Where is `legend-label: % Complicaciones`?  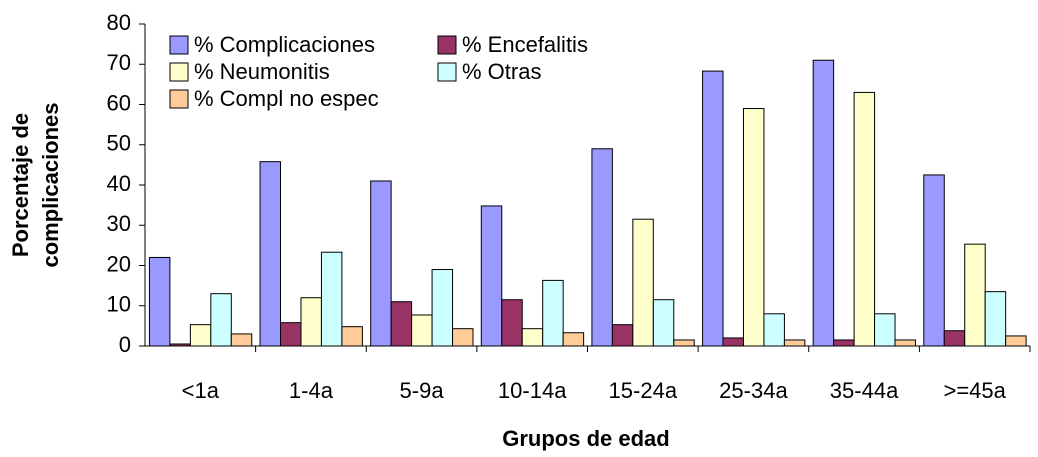
legend-label: % Complicaciones is located at coordinates (284, 44).